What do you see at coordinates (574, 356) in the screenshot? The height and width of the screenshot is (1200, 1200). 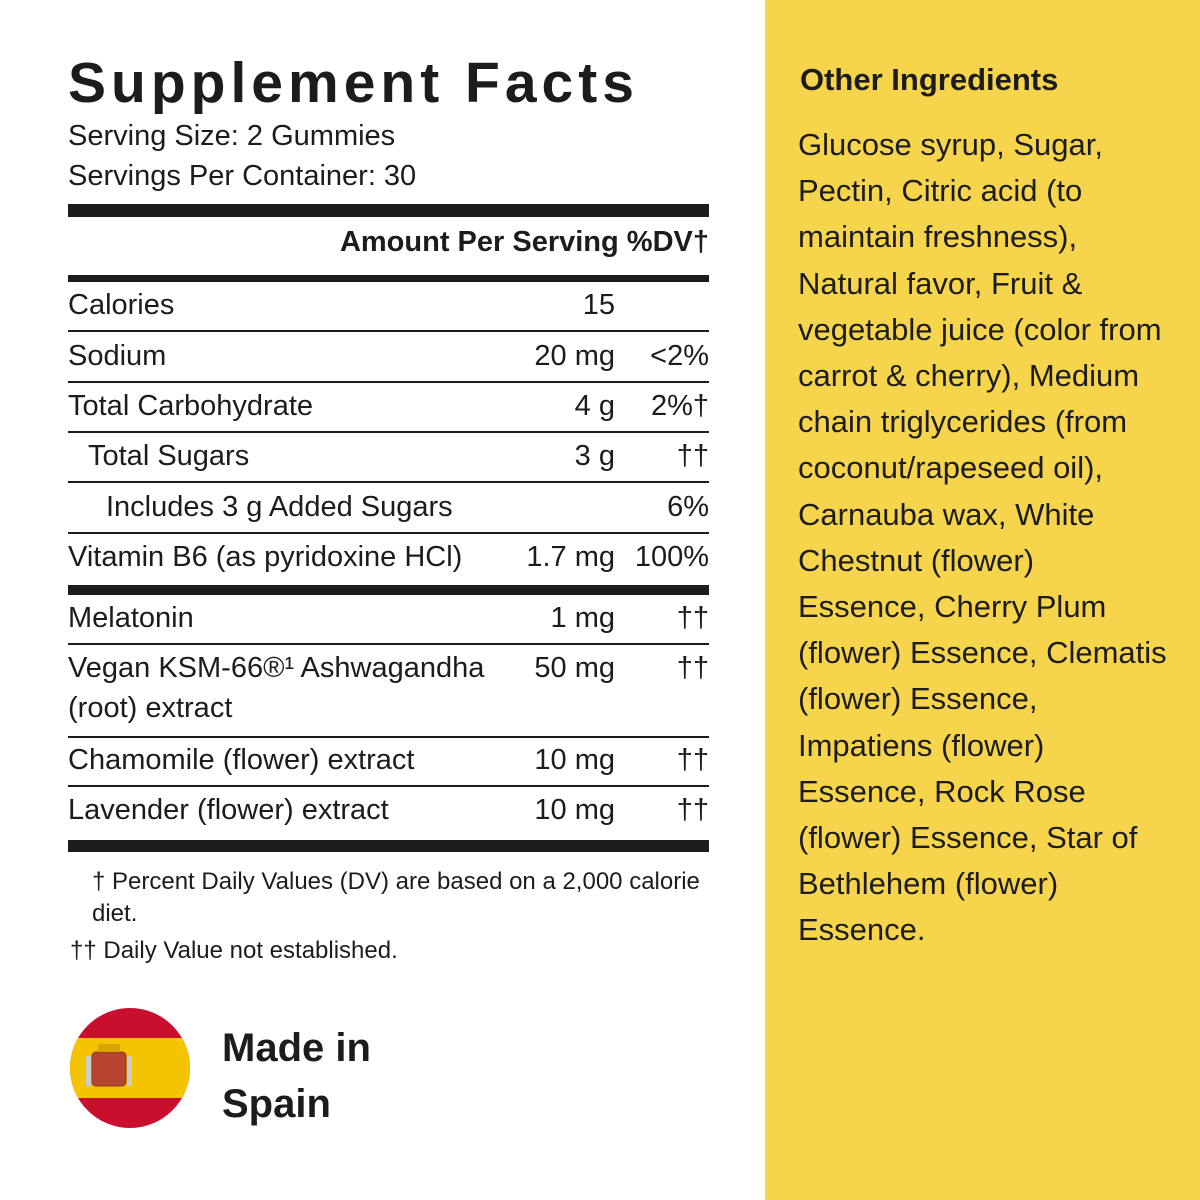 I see `row-amount: 20 mg` at bounding box center [574, 356].